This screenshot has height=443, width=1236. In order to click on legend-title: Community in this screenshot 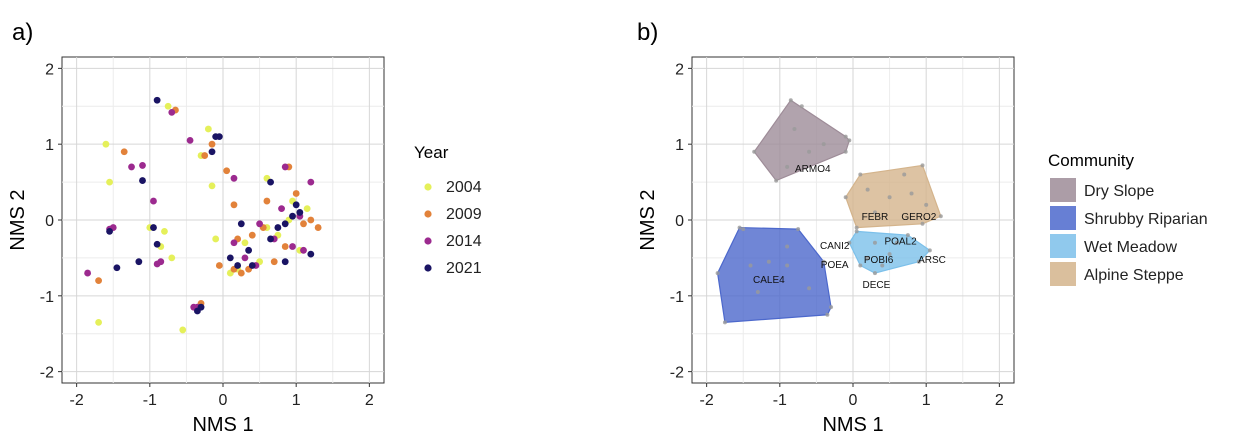, I will do `click(1091, 160)`.